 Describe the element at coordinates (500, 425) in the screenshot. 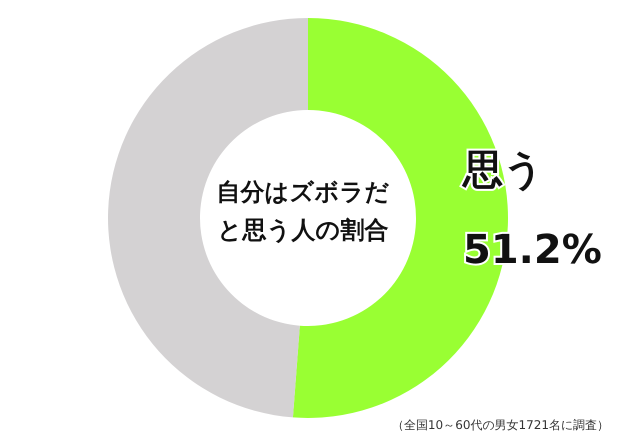

I see `text: （全国10～60代の男女1721名に調査）` at that location.